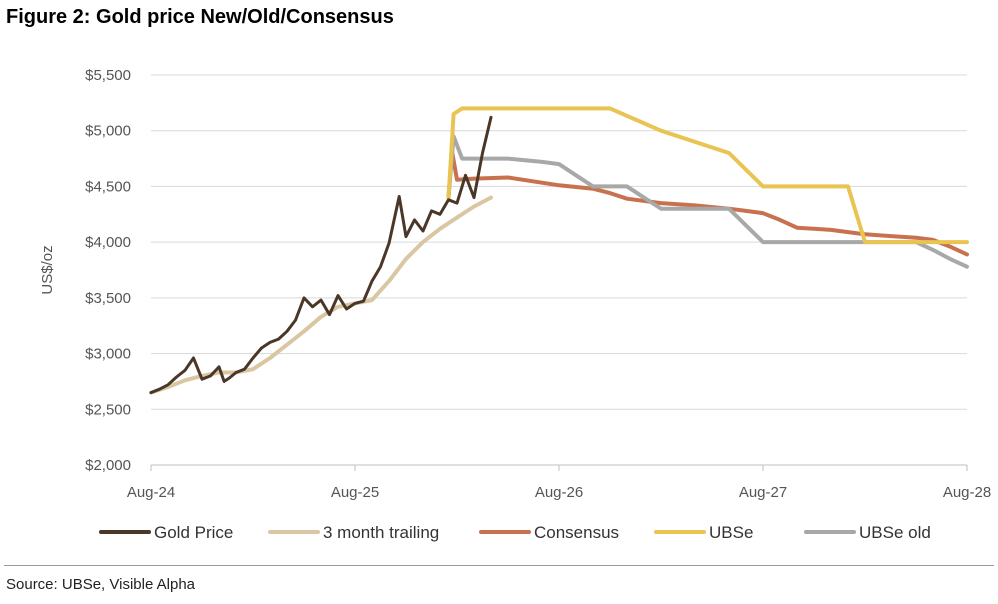  Describe the element at coordinates (355, 492) in the screenshot. I see `x-tick-label: Aug-25` at that location.